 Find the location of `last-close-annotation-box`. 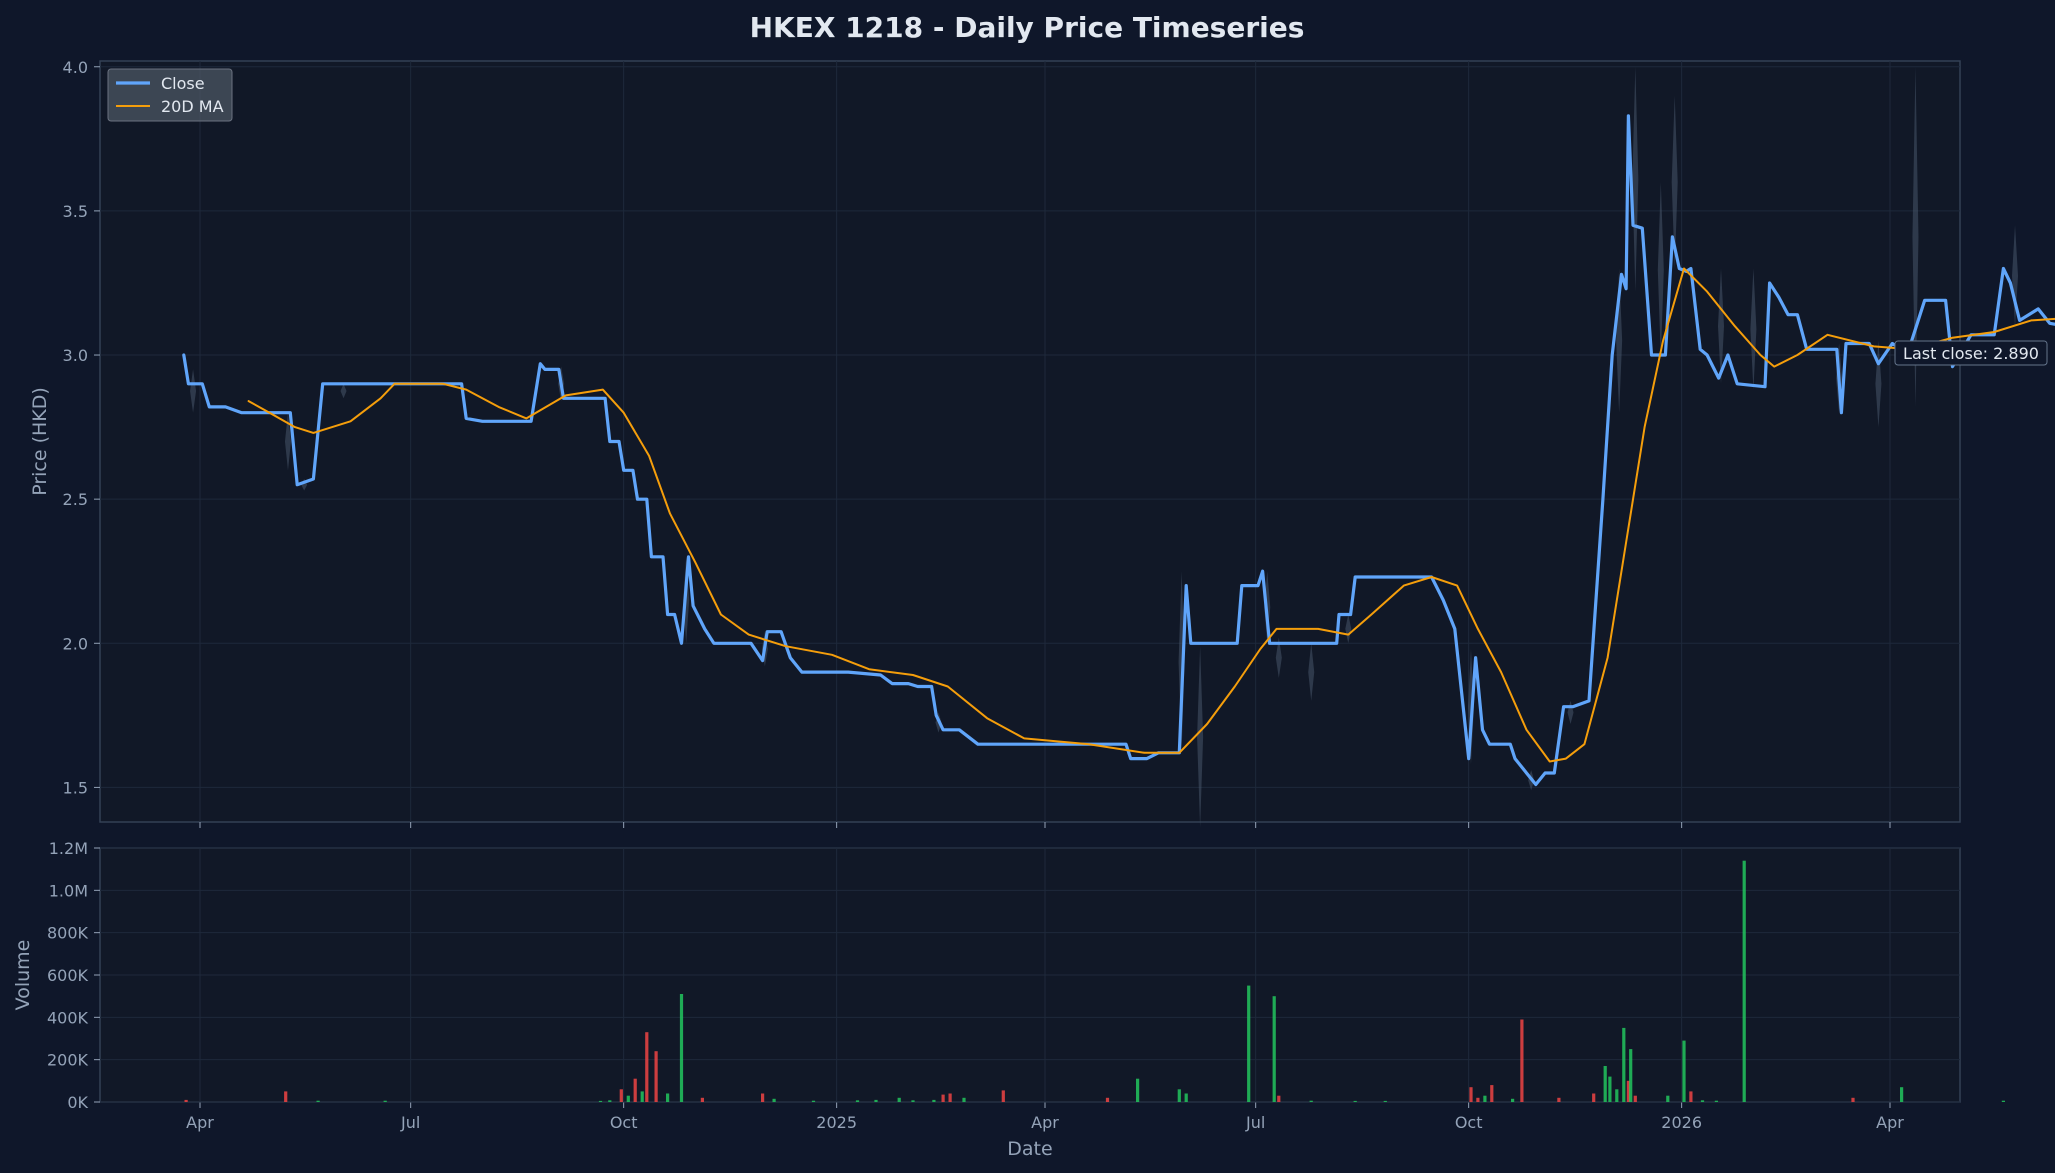

last-close-annotation-box is located at coordinates (1971, 353).